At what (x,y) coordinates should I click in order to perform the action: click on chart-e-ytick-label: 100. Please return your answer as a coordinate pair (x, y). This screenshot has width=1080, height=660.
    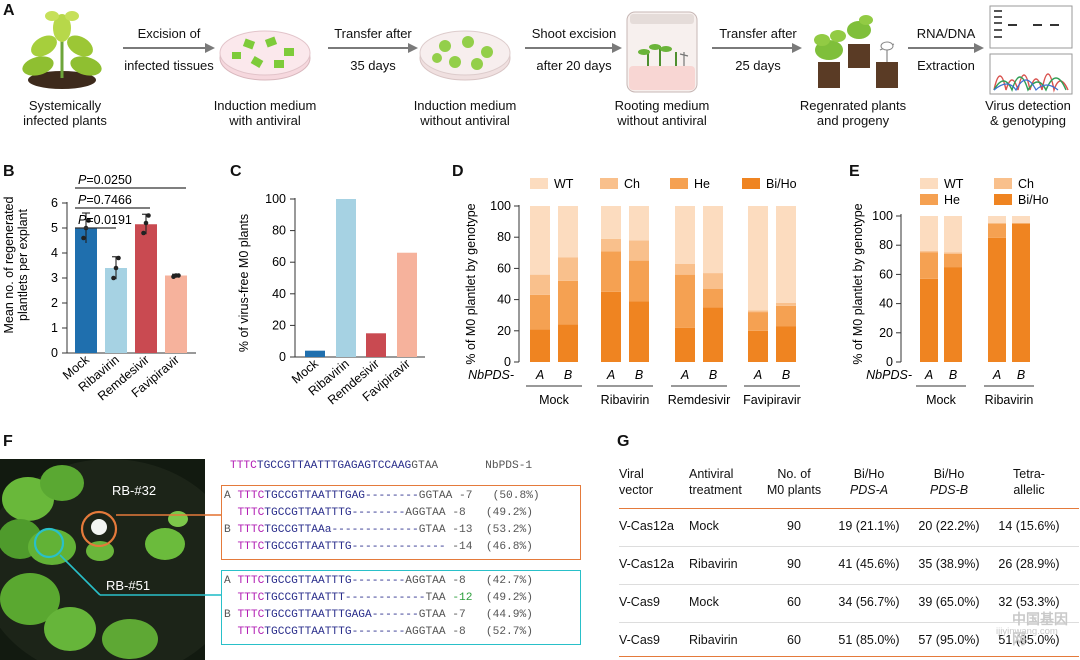
    Looking at the image, I should click on (882, 216).